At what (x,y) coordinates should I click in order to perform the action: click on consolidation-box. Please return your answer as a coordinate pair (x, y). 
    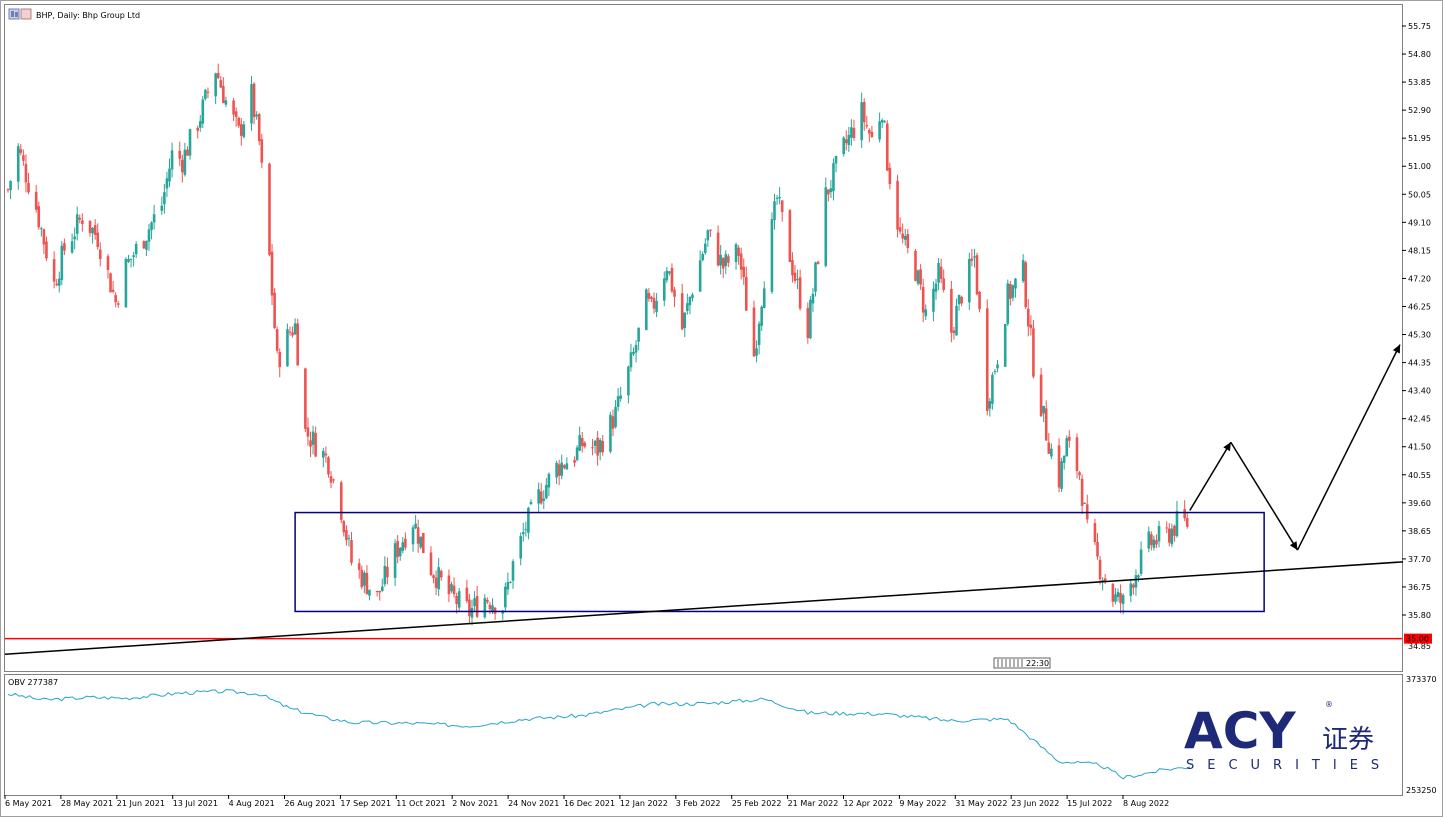
    Looking at the image, I should click on (779, 562).